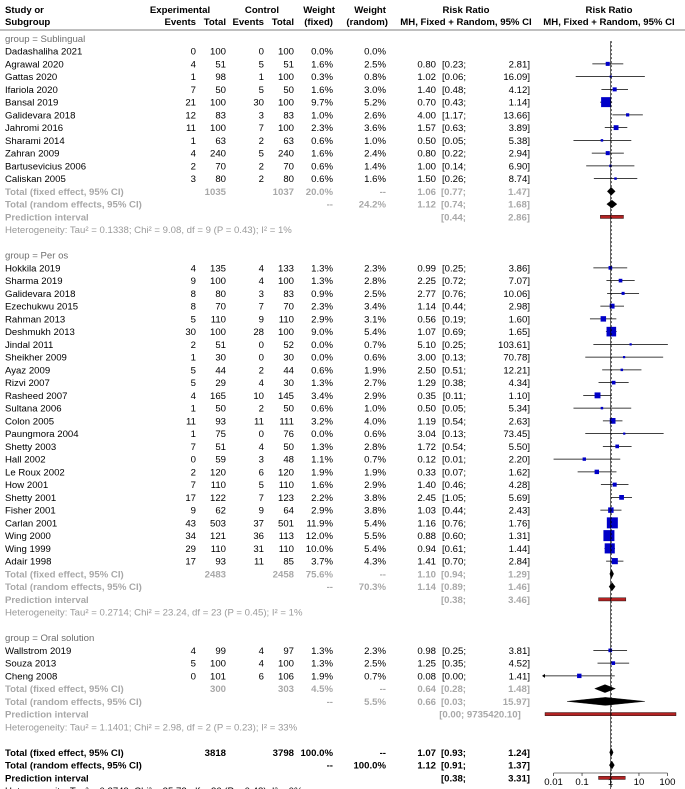 The height and width of the screenshot is (789, 685). I want to click on cell-et: 80, so click(220, 294).